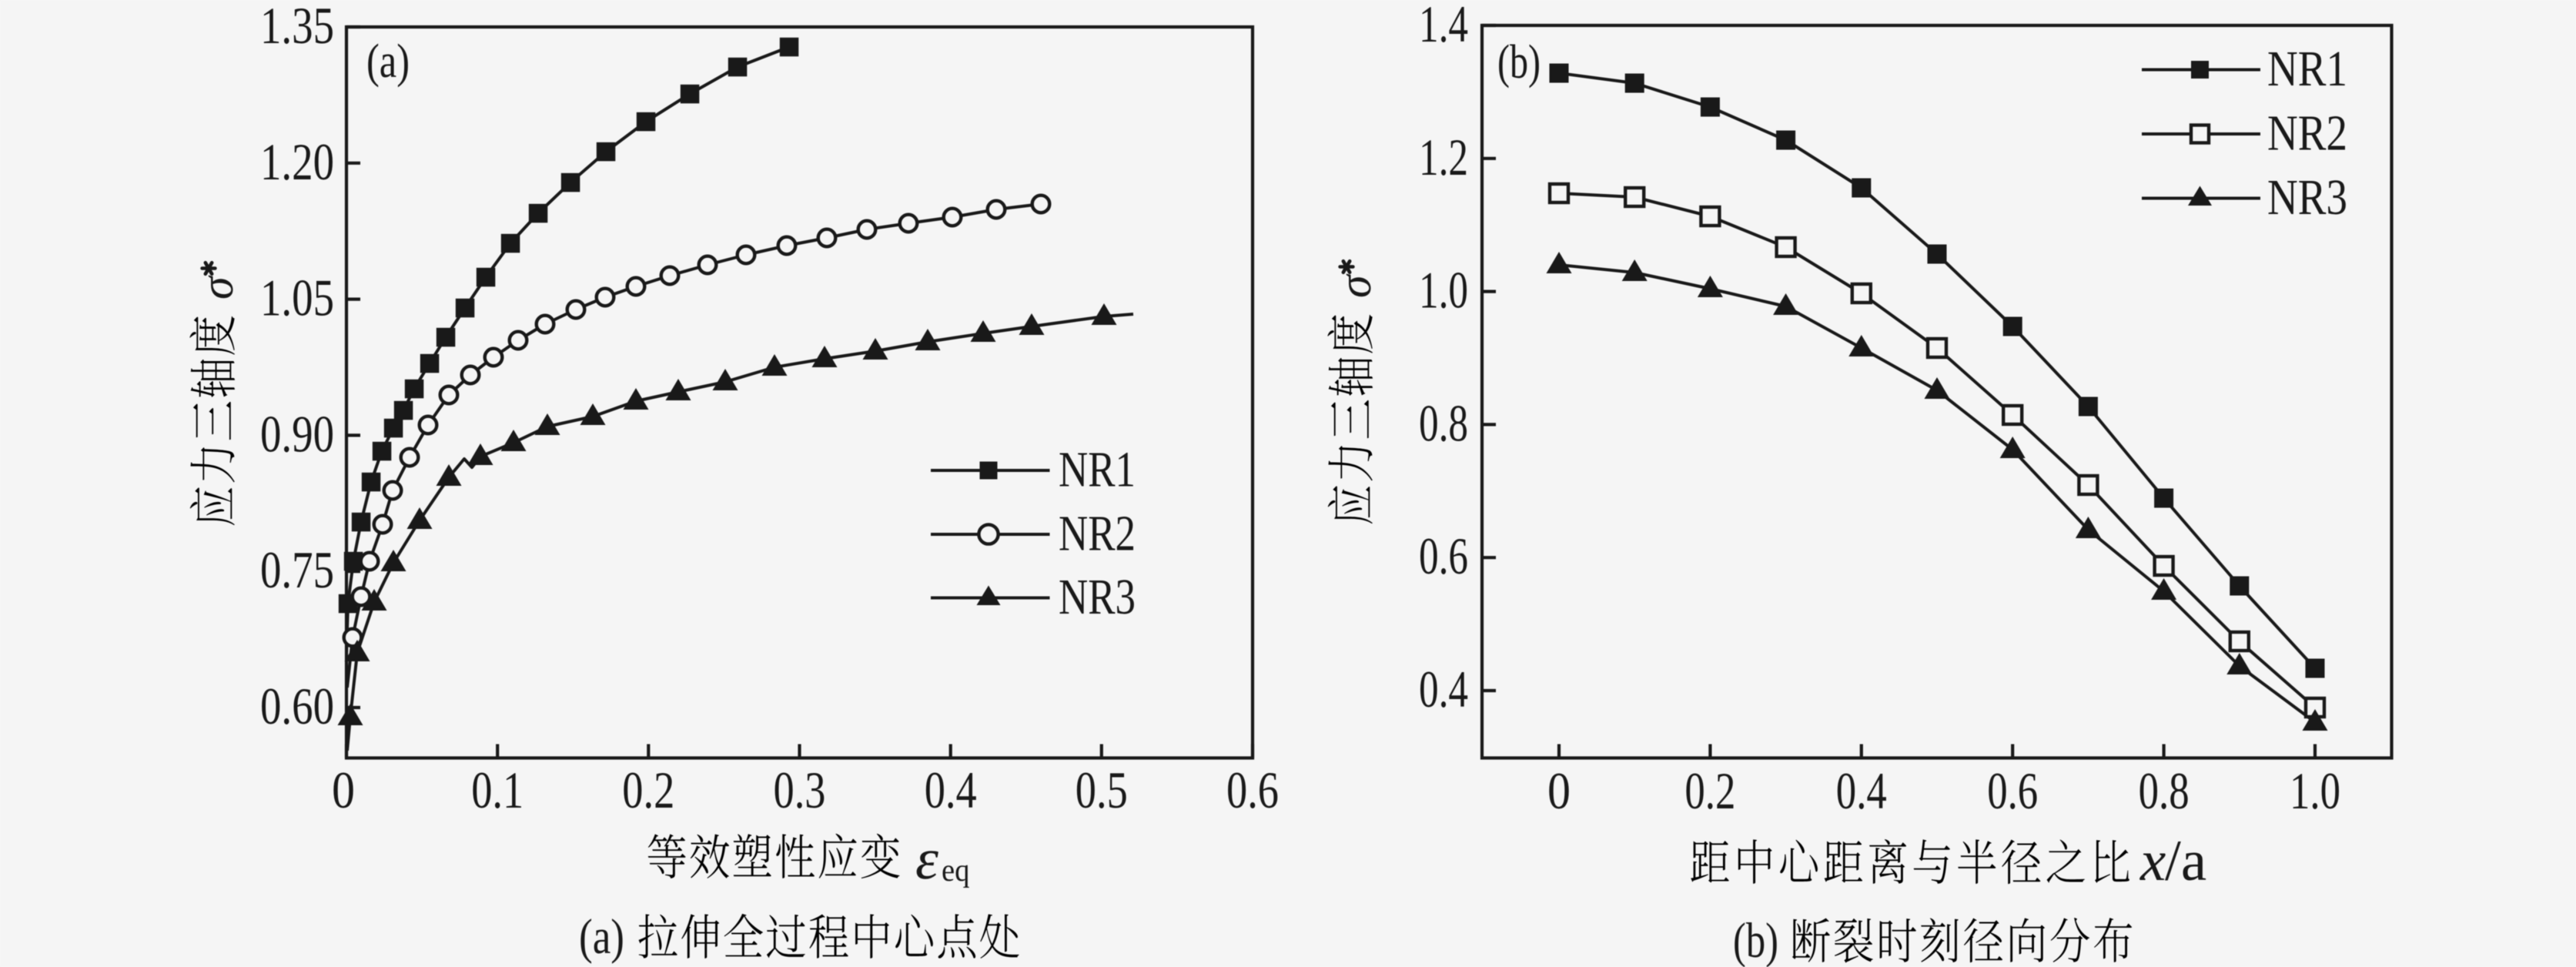 The width and height of the screenshot is (2576, 967). What do you see at coordinates (297, 298) in the screenshot?
I see `svg-text: 1.05` at bounding box center [297, 298].